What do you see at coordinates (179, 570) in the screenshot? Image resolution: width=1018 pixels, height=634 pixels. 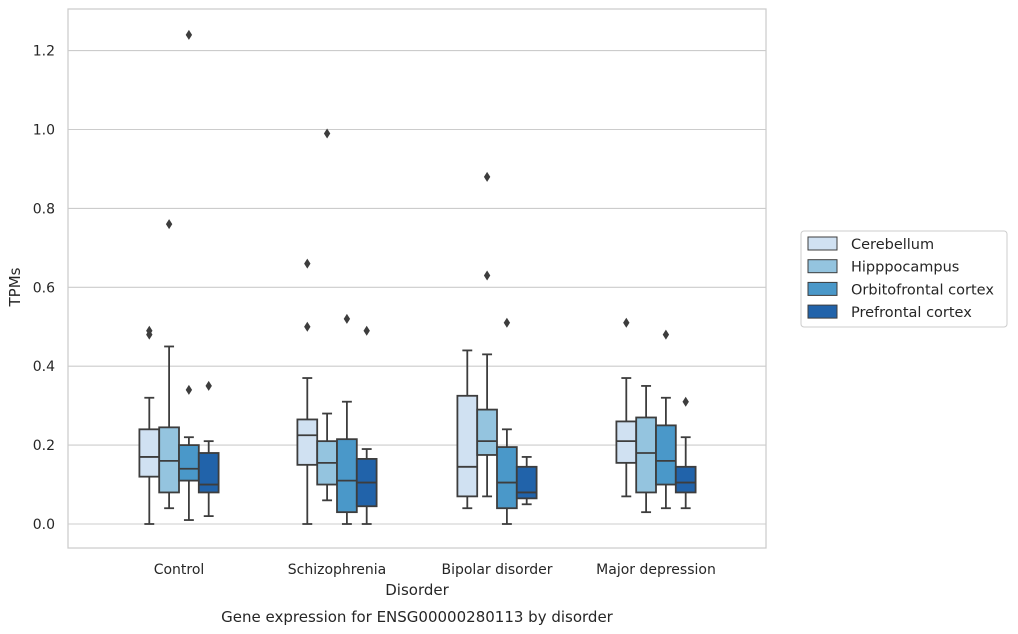 I see `x-tick-label: Control` at bounding box center [179, 570].